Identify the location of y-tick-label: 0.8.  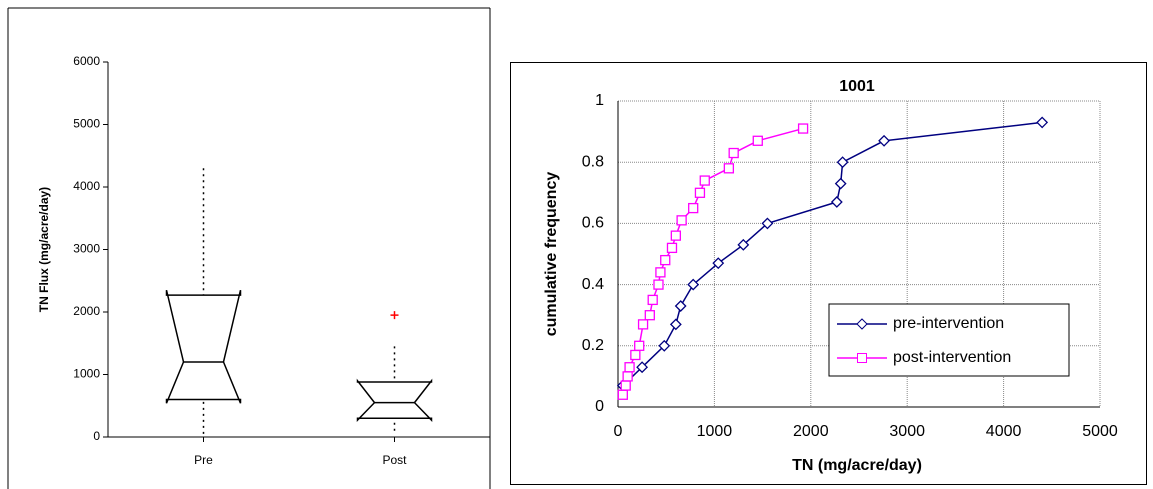
(593, 161).